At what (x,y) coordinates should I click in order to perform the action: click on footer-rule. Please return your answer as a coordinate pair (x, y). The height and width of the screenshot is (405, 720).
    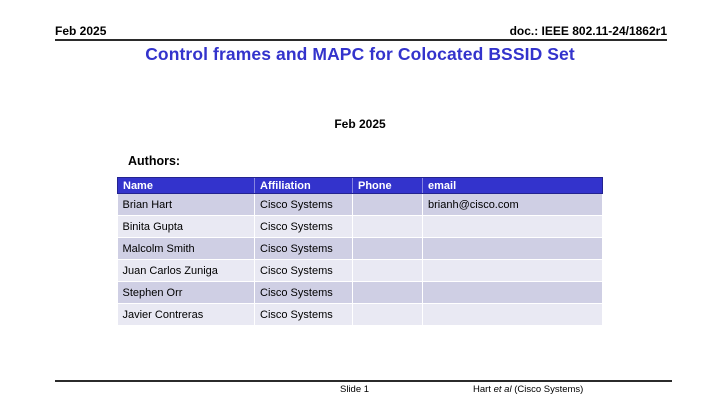
    Looking at the image, I should click on (363, 381).